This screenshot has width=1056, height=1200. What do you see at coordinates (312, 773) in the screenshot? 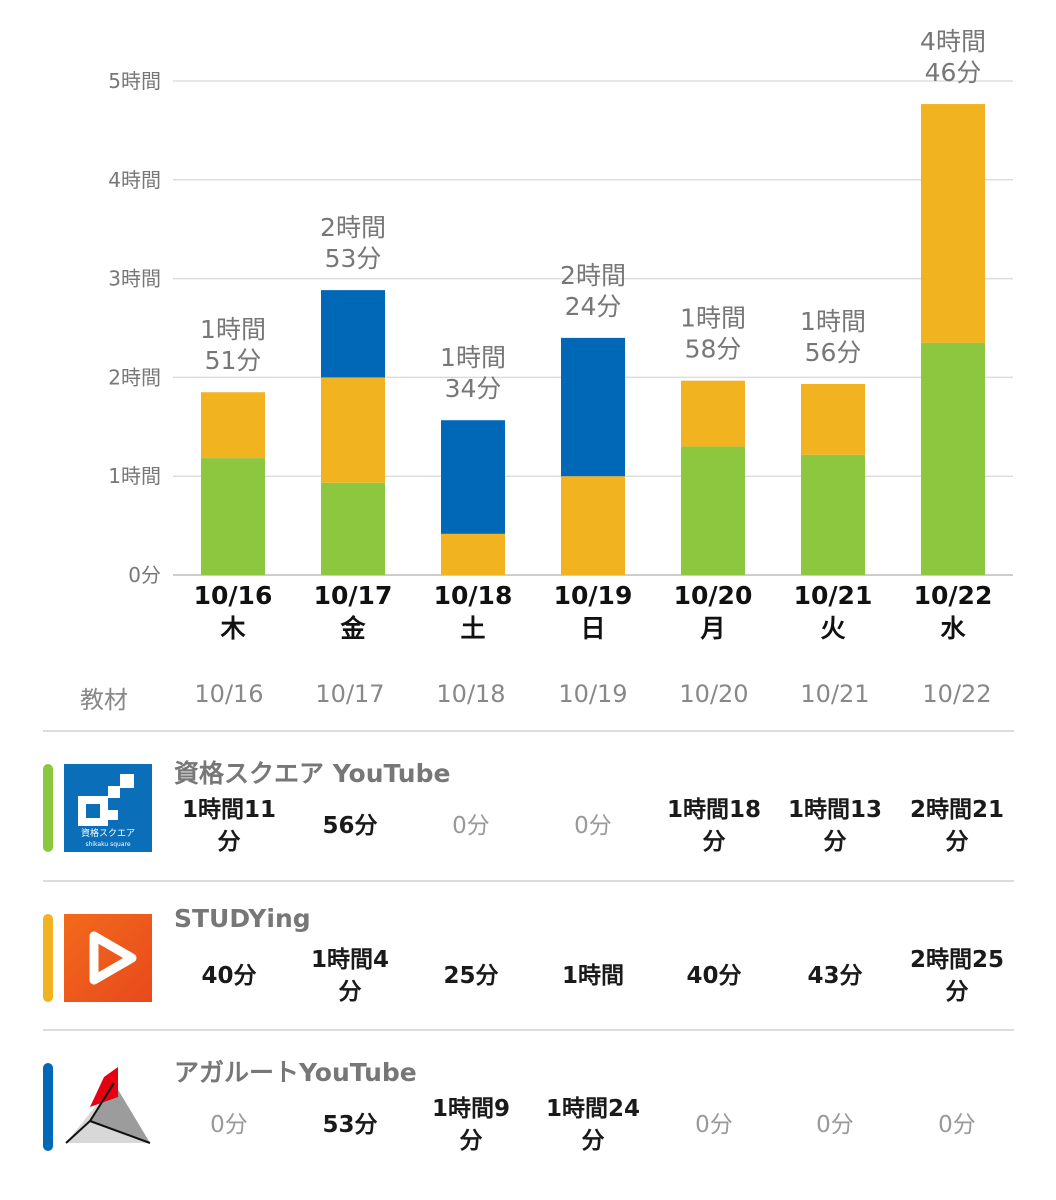
I see `material-name: 資格スクエア YouTube` at bounding box center [312, 773].